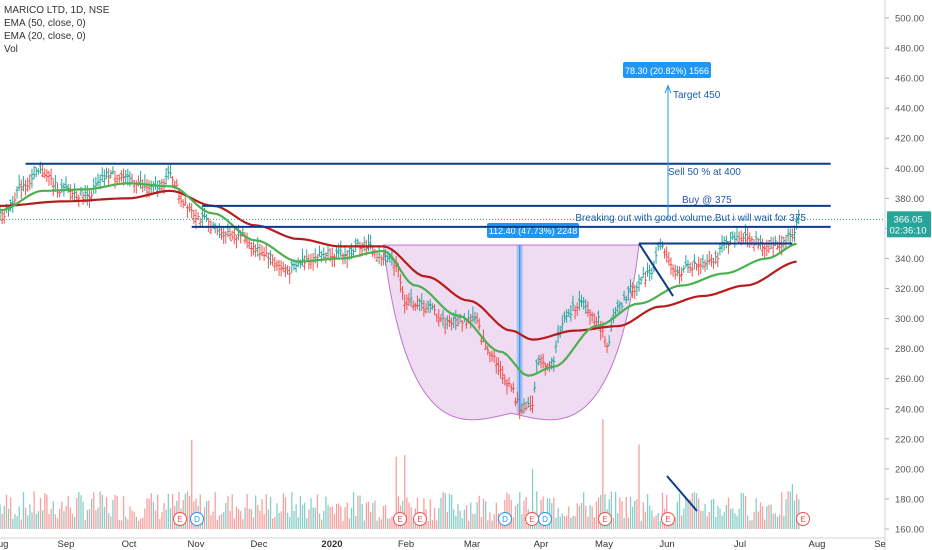 Image resolution: width=932 pixels, height=550 pixels. What do you see at coordinates (908, 230) in the screenshot?
I see `bar-countdown: 02:36:10` at bounding box center [908, 230].